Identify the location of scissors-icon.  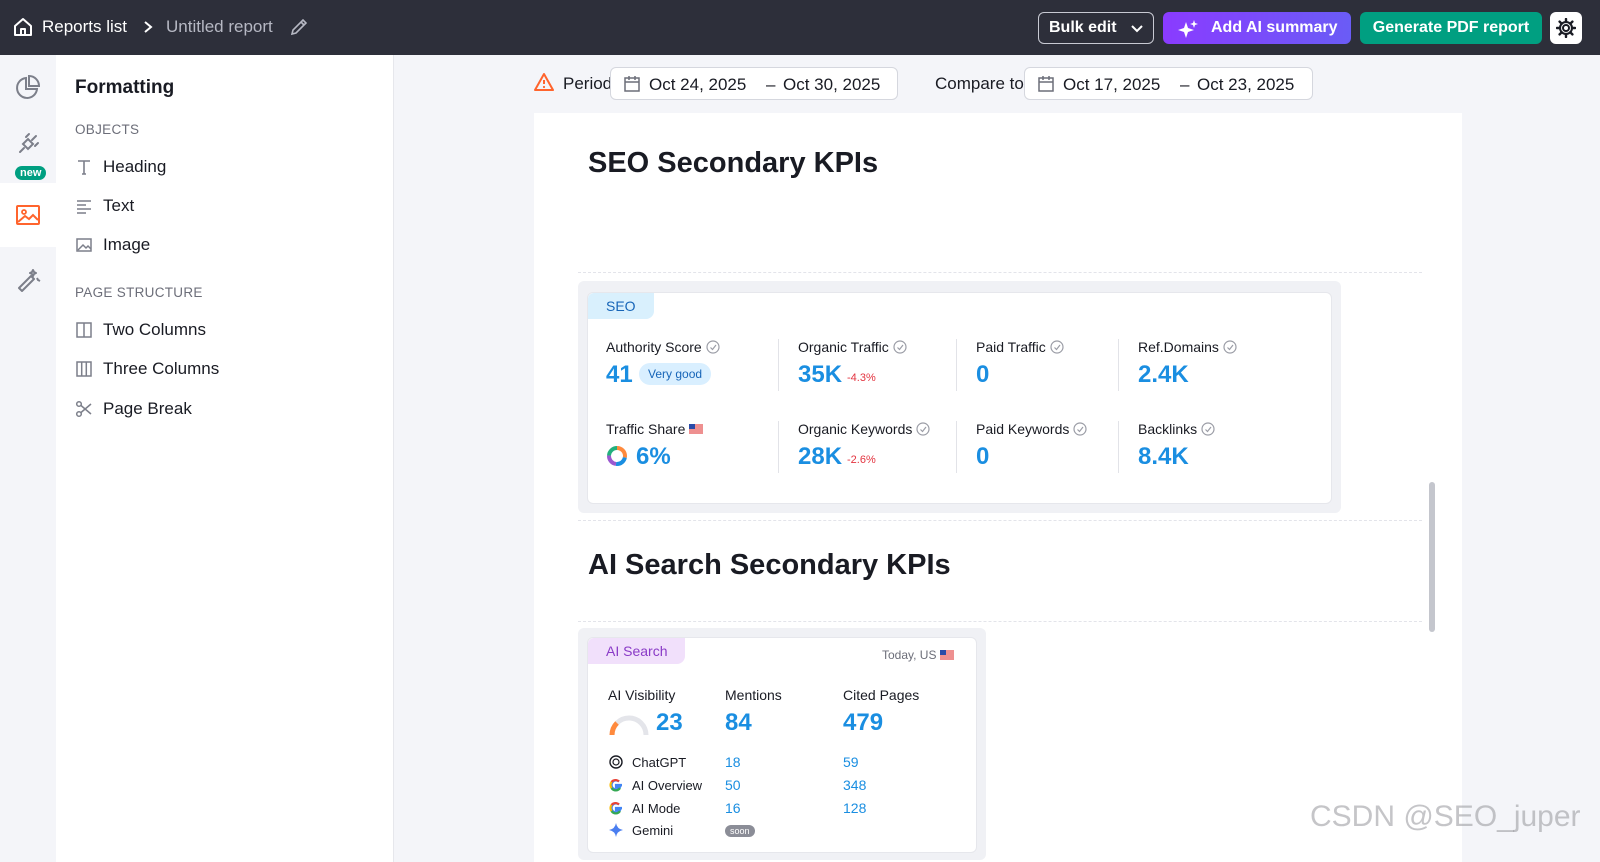
(83, 409).